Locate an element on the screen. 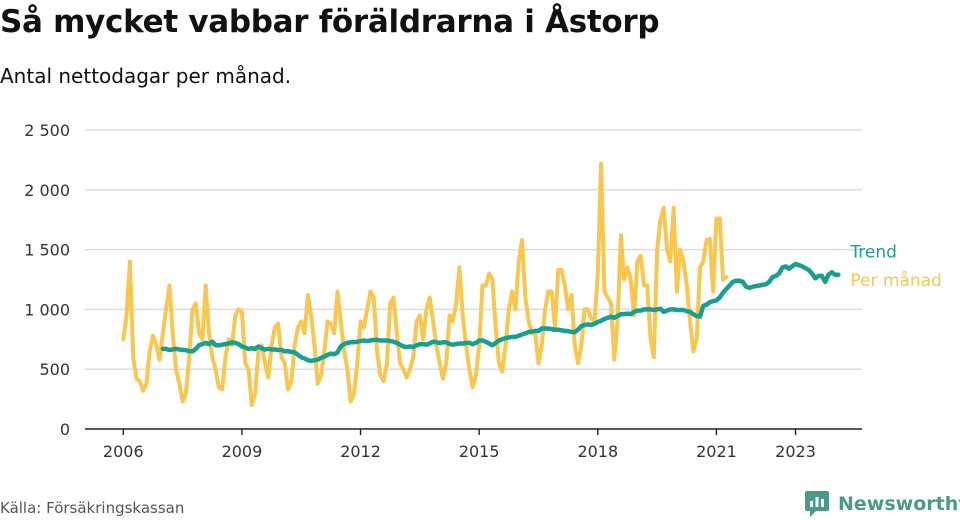 Image resolution: width=960 pixels, height=520 pixels. y-axis: 0 500 1 000 1 500 2 000 2 500 is located at coordinates (47, 280).